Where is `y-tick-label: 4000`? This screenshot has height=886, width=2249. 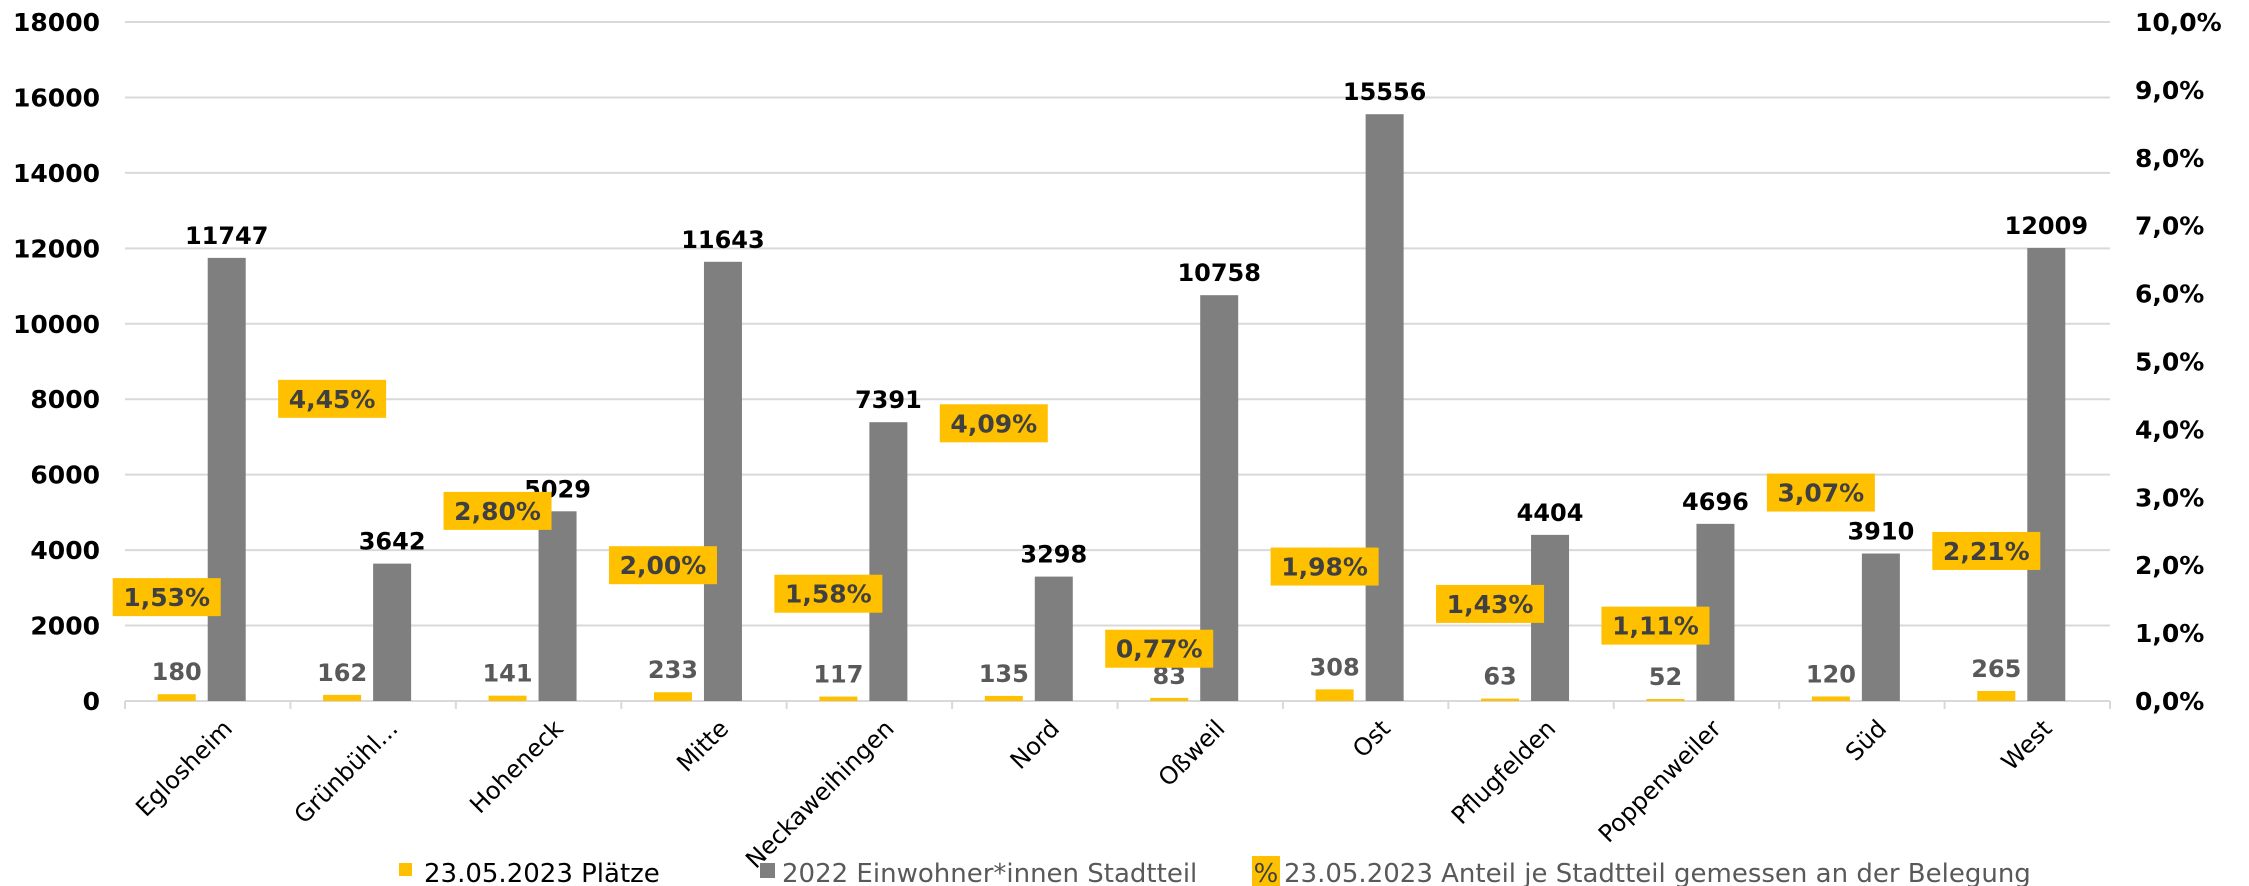
y-tick-label: 4000 is located at coordinates (65, 550).